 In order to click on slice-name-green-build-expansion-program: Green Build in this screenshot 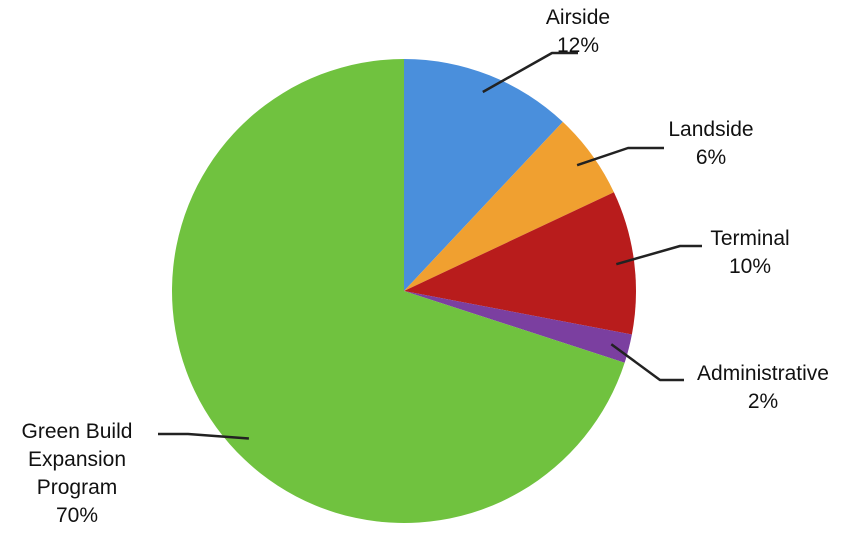, I will do `click(77, 431)`.